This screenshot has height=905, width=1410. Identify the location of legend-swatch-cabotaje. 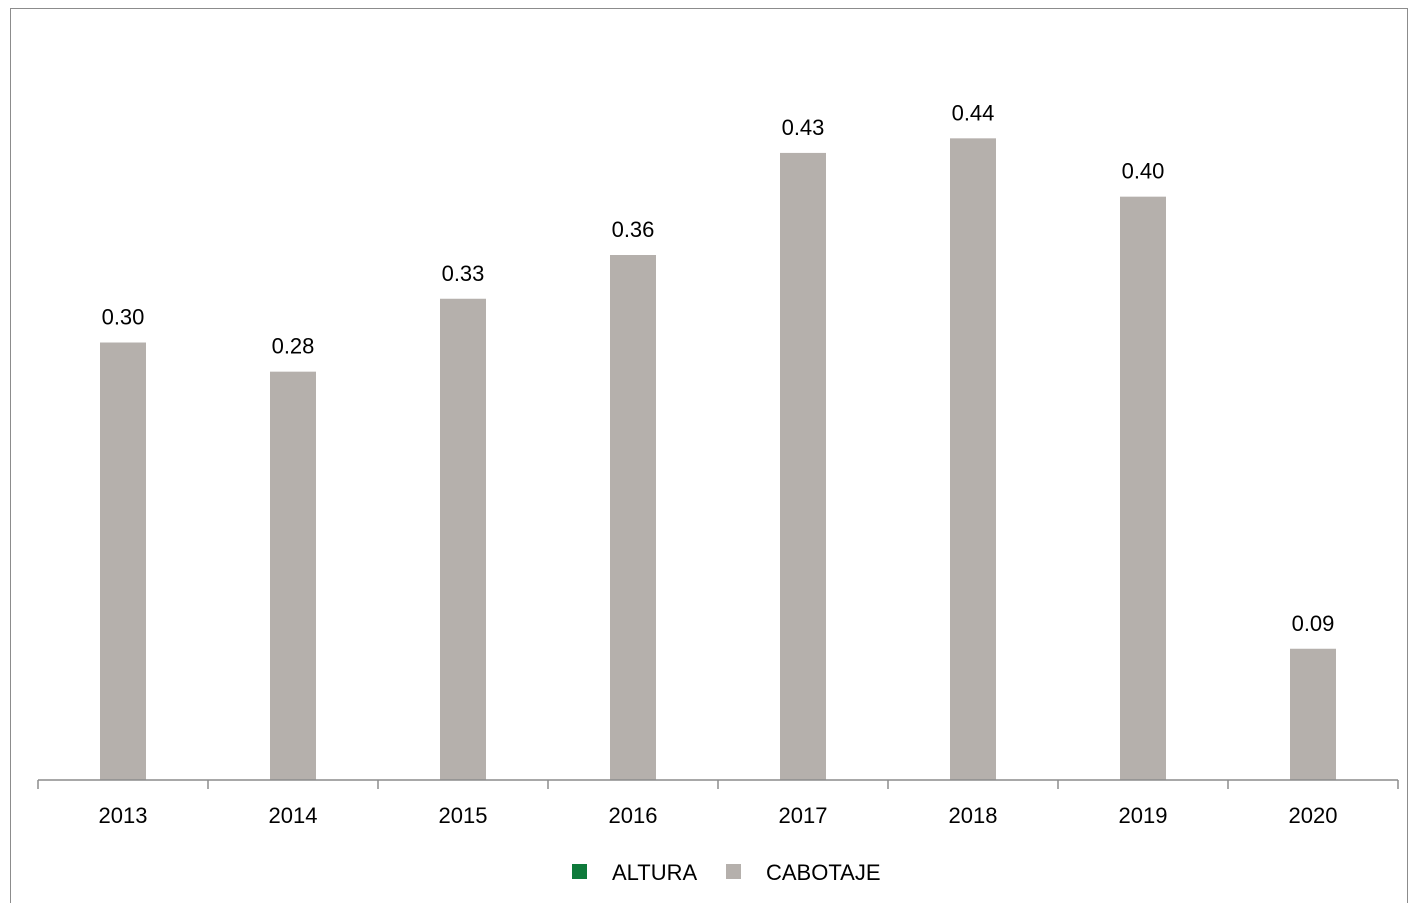
(733, 871).